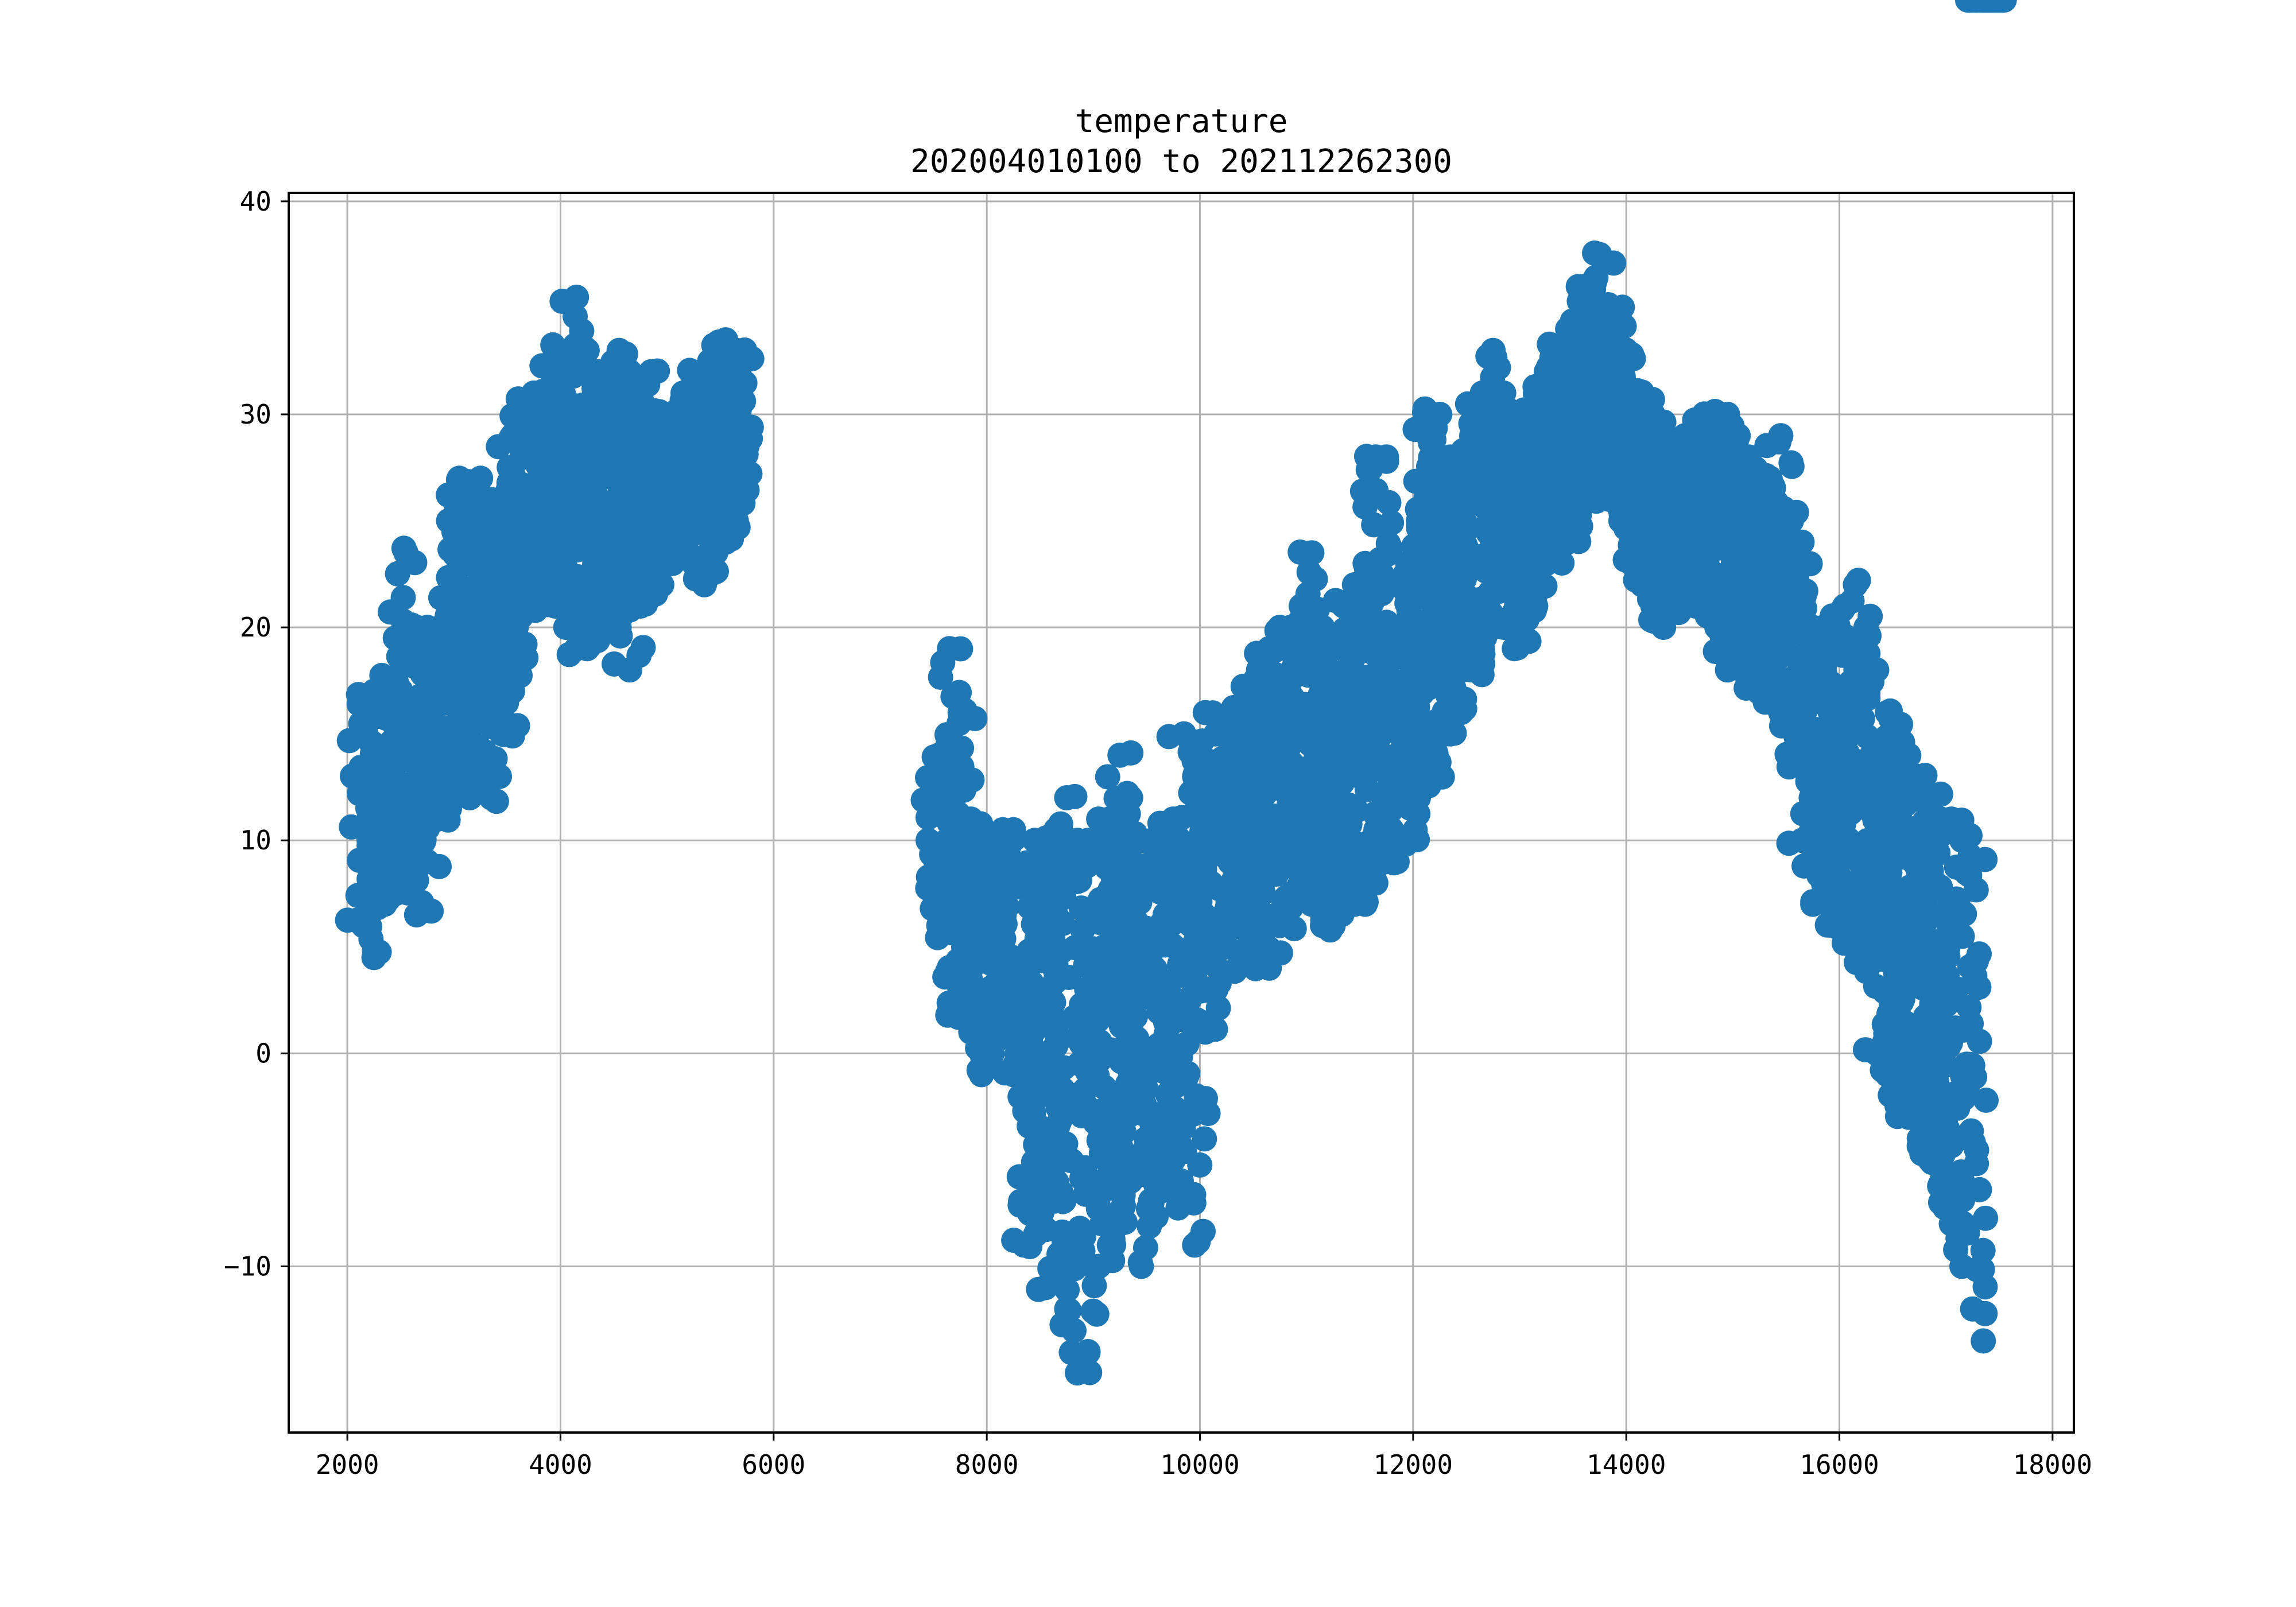  I want to click on x-tick-label: 16000, so click(1839, 1464).